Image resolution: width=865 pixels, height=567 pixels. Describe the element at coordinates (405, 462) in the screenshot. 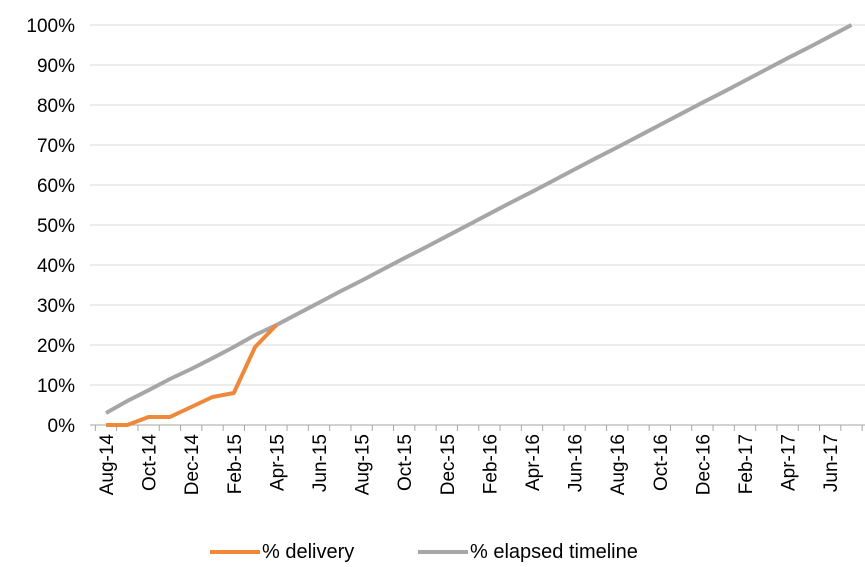

I see `x-tick-label: Oct-15` at that location.